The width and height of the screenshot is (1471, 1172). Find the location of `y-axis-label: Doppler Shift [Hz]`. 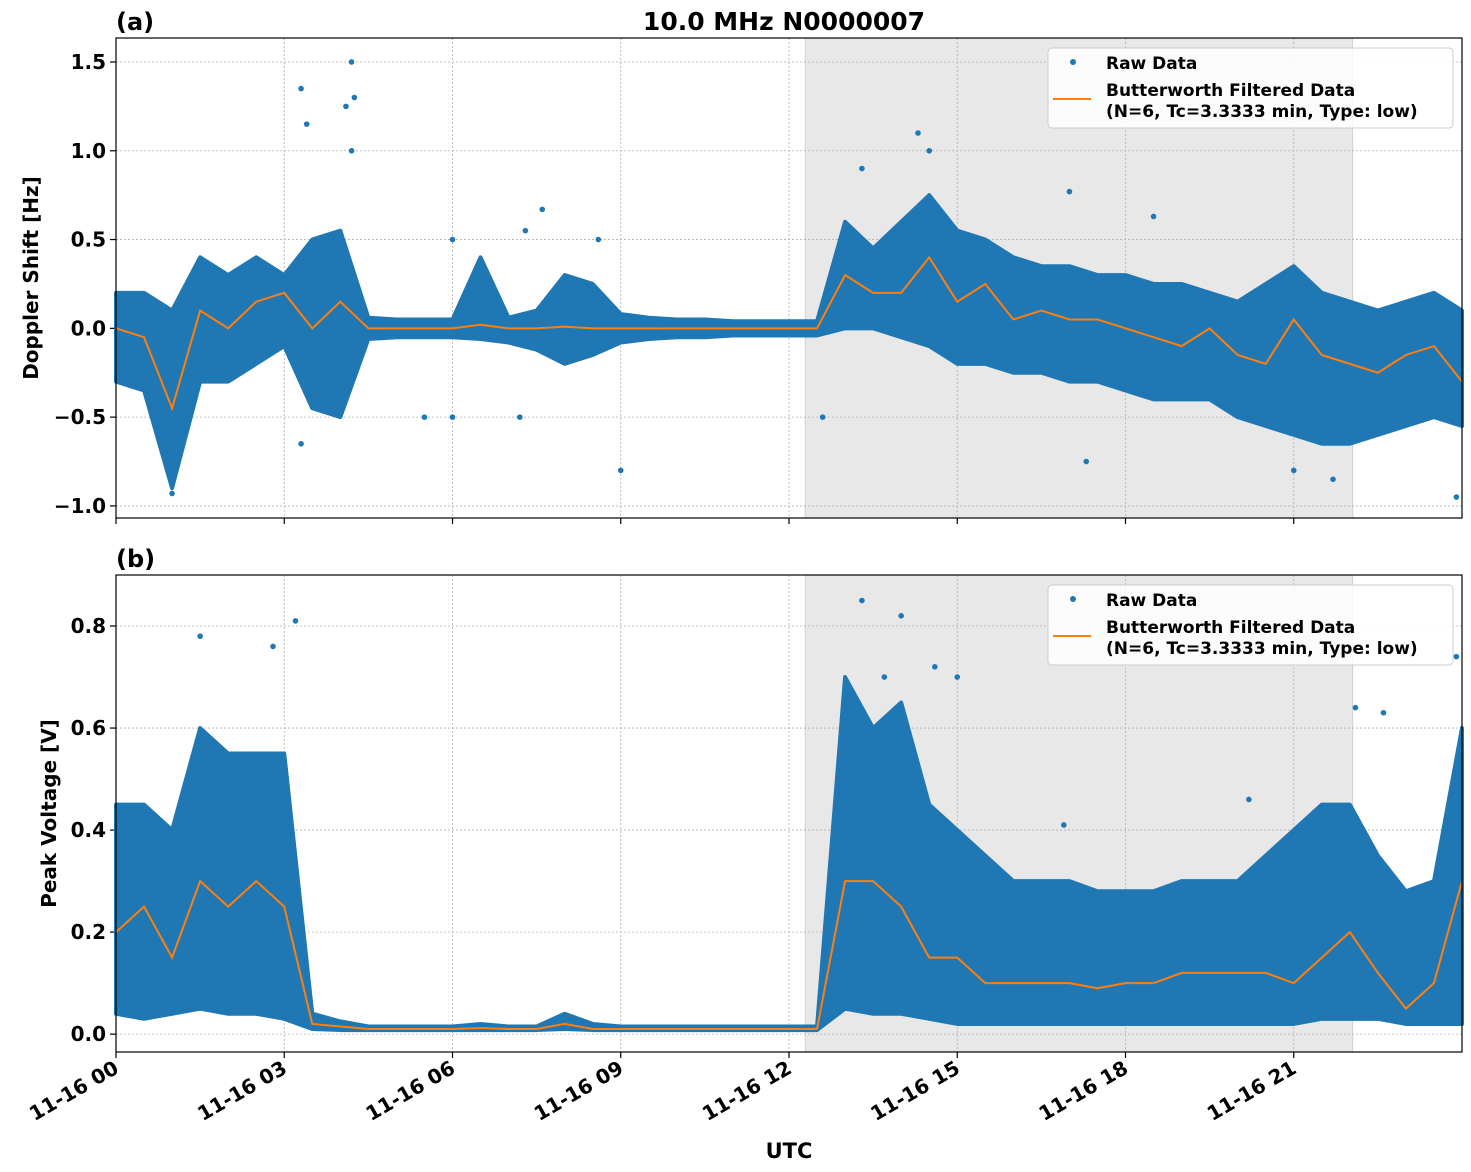

y-axis-label: Doppler Shift [Hz] is located at coordinates (31, 278).